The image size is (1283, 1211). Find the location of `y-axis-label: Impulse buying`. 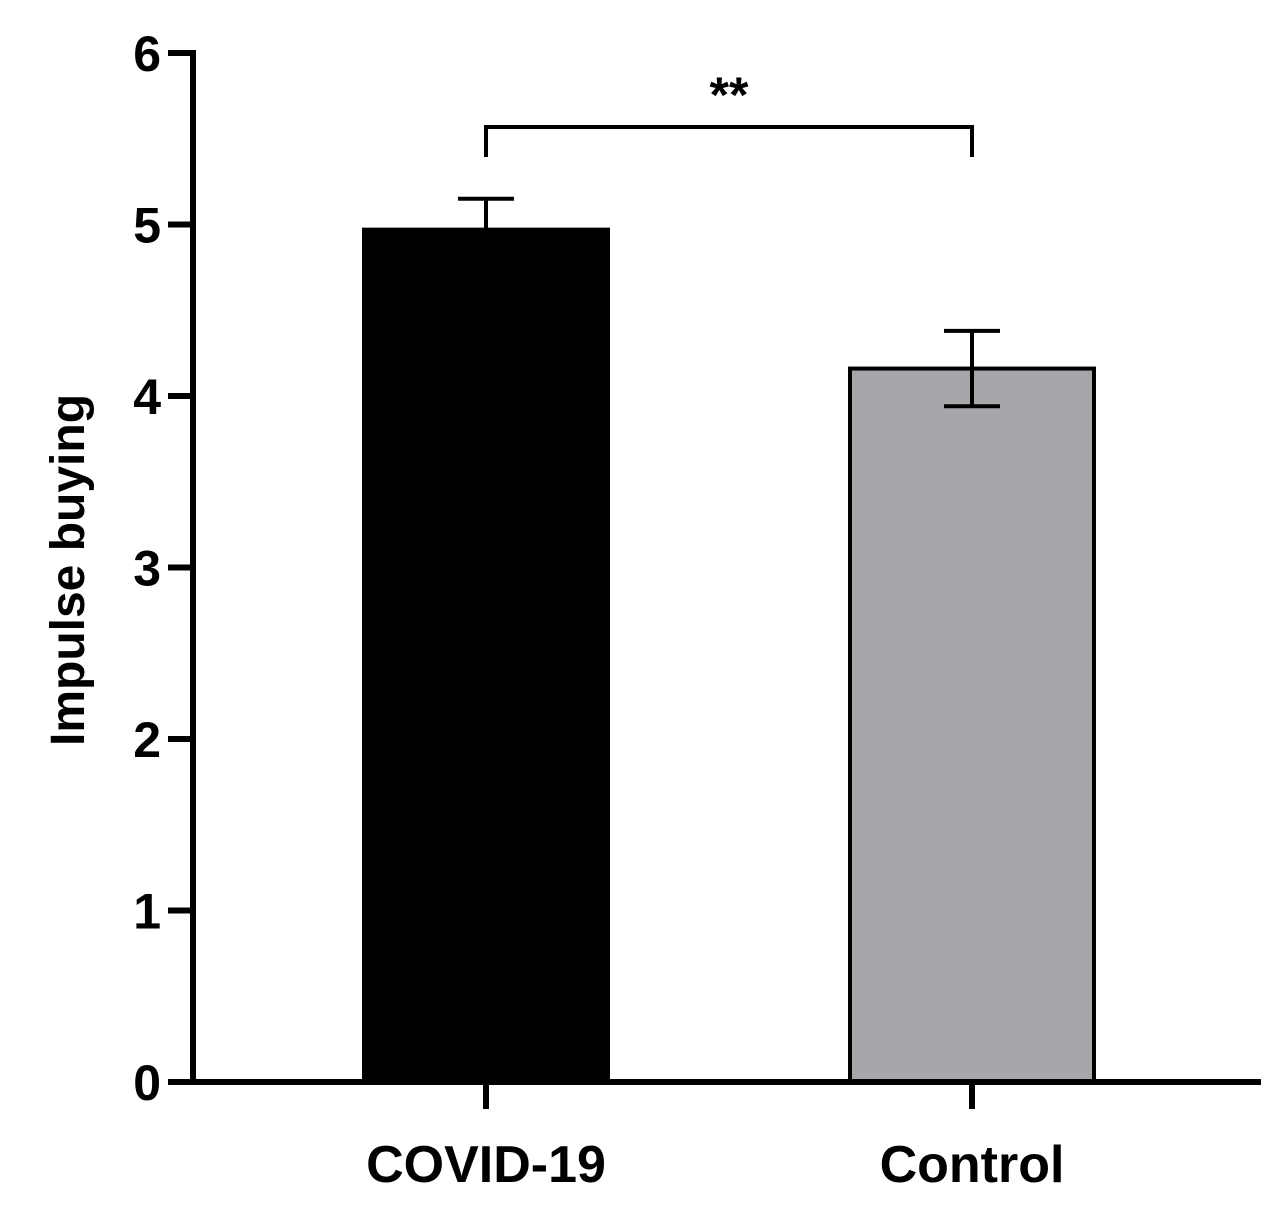

y-axis-label: Impulse buying is located at coordinates (68, 570).